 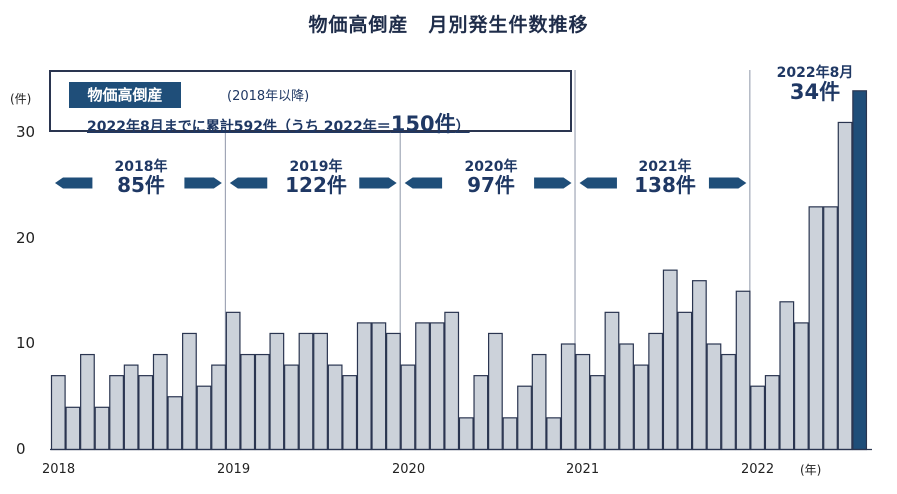 I want to click on annotation-month: 2022年8月, so click(x=815, y=73).